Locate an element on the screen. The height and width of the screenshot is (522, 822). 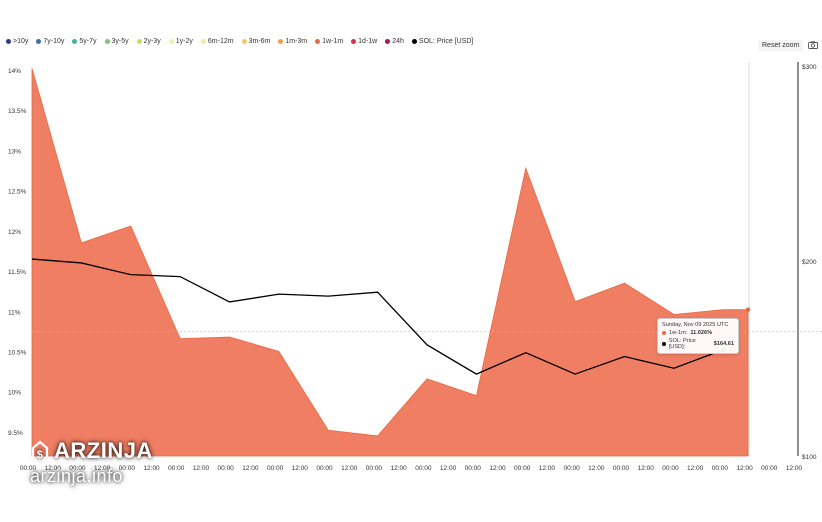
y-left-tick-label: 9.5% is located at coordinates (15, 433).